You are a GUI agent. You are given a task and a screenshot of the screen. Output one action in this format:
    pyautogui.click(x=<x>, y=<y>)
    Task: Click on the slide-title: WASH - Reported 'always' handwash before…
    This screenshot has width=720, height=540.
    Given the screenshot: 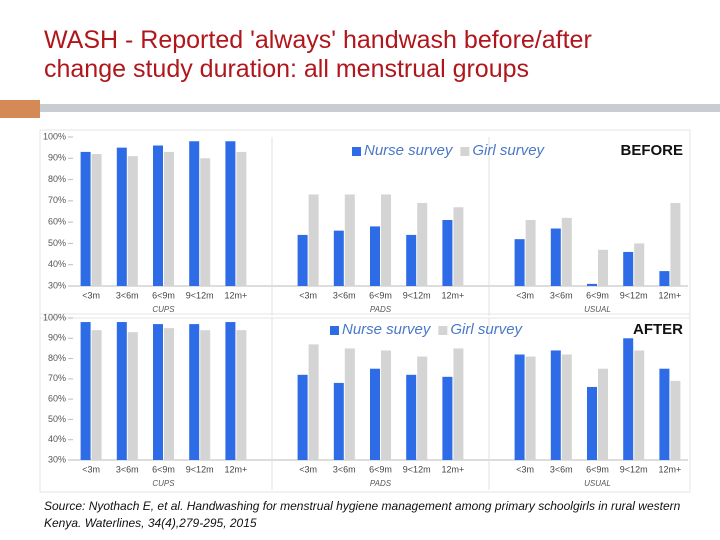 What is the action you would take?
    pyautogui.click(x=318, y=54)
    